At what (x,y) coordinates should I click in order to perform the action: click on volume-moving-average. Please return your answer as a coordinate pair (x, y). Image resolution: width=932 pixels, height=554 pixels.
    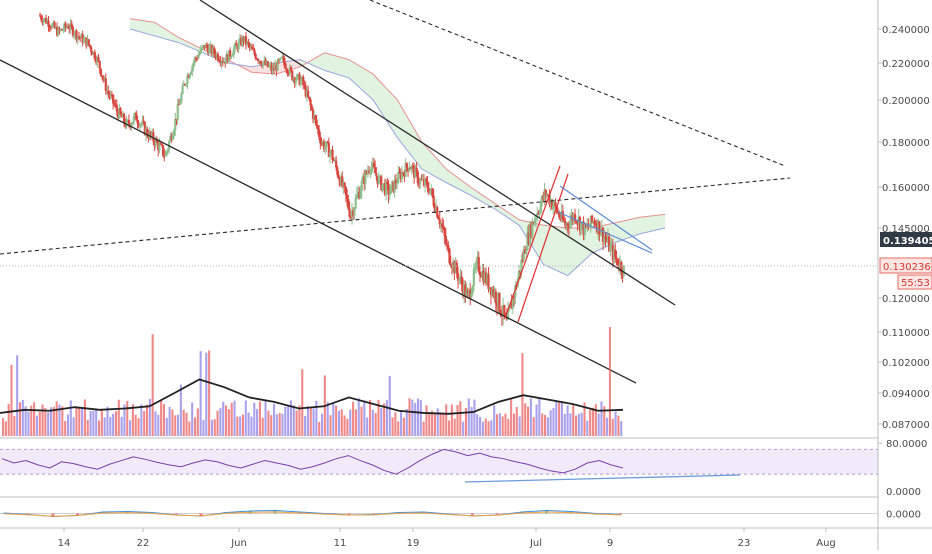
    Looking at the image, I should click on (312, 396).